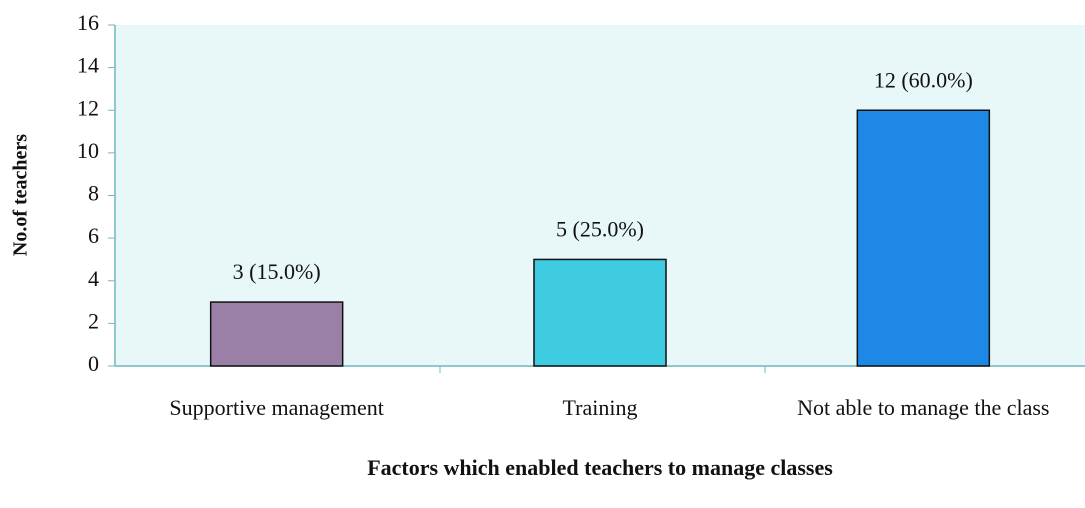 The height and width of the screenshot is (508, 1085). What do you see at coordinates (600, 228) in the screenshot?
I see `data-label: 5 (25.0%)` at bounding box center [600, 228].